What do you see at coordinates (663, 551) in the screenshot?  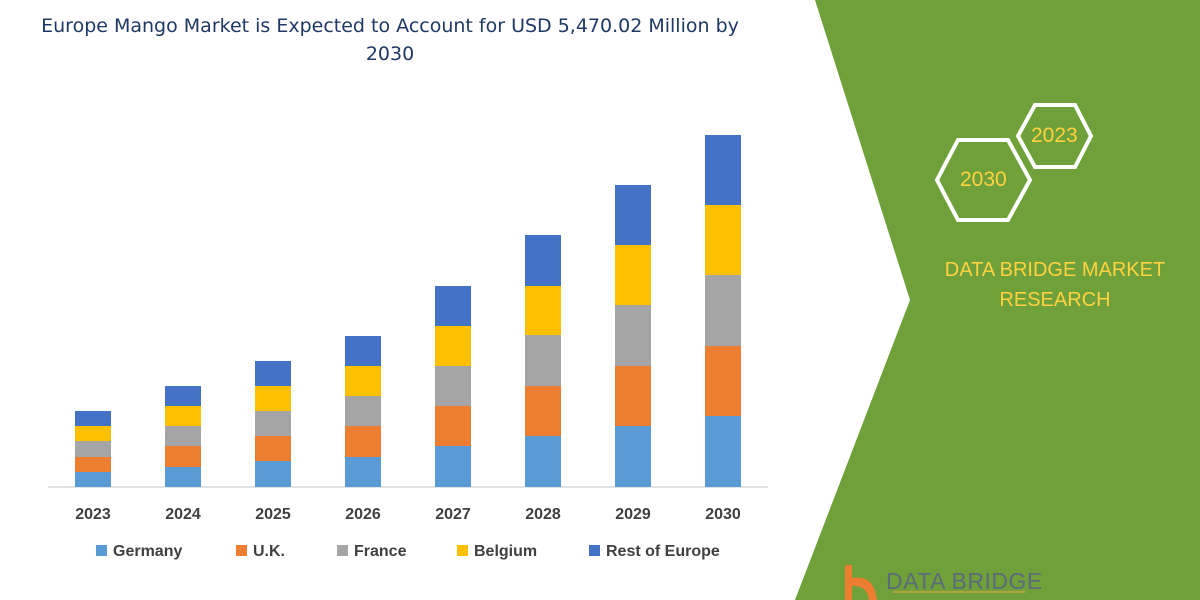 I see `legend-label: Rest of Europe` at bounding box center [663, 551].